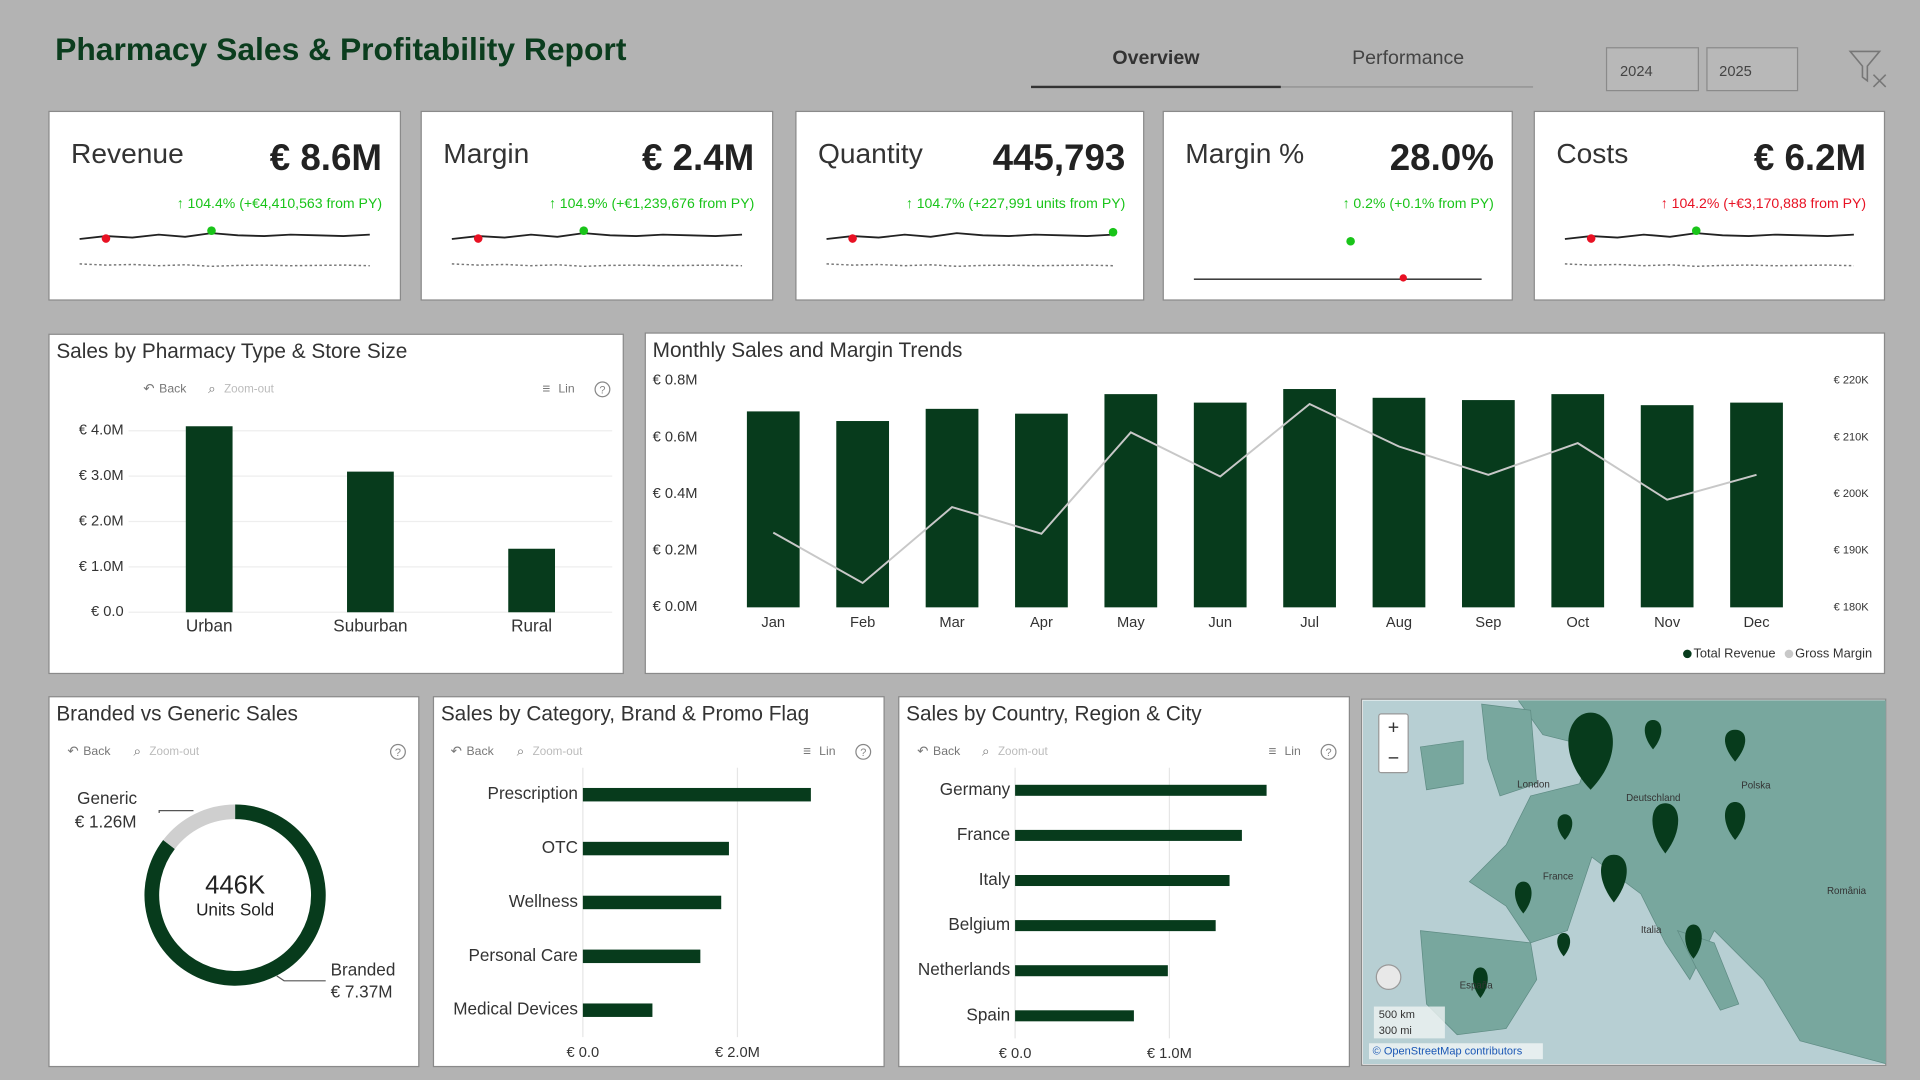  I want to click on y-tick-label: Wellness, so click(543, 901).